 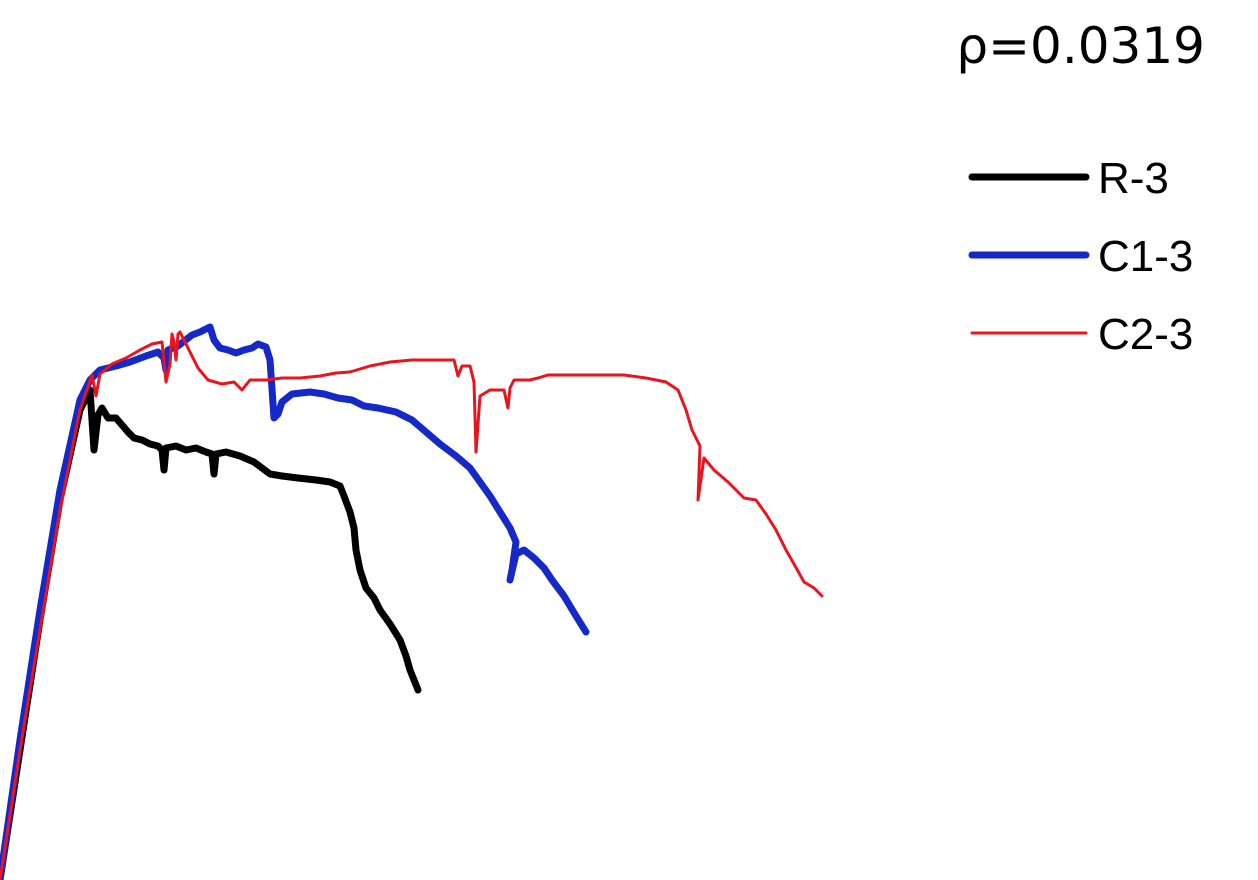 What do you see at coordinates (1080, 46) in the screenshot?
I see `rho-annotation: ρ=0.0319` at bounding box center [1080, 46].